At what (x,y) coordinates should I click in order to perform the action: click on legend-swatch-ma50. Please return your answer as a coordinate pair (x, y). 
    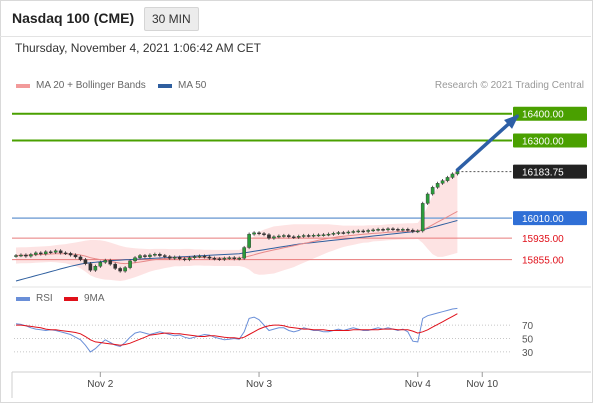
    Looking at the image, I should click on (165, 85).